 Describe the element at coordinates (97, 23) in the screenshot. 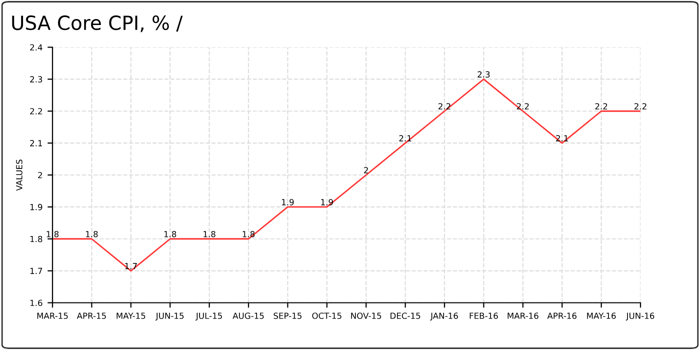

I see `chart-title: USA Core CPI, % /` at that location.